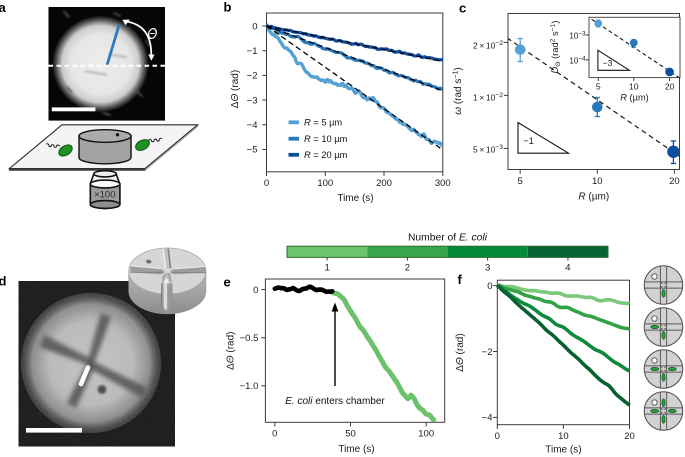 The width and height of the screenshot is (685, 457). I want to click on svg-text: d, so click(3, 281).